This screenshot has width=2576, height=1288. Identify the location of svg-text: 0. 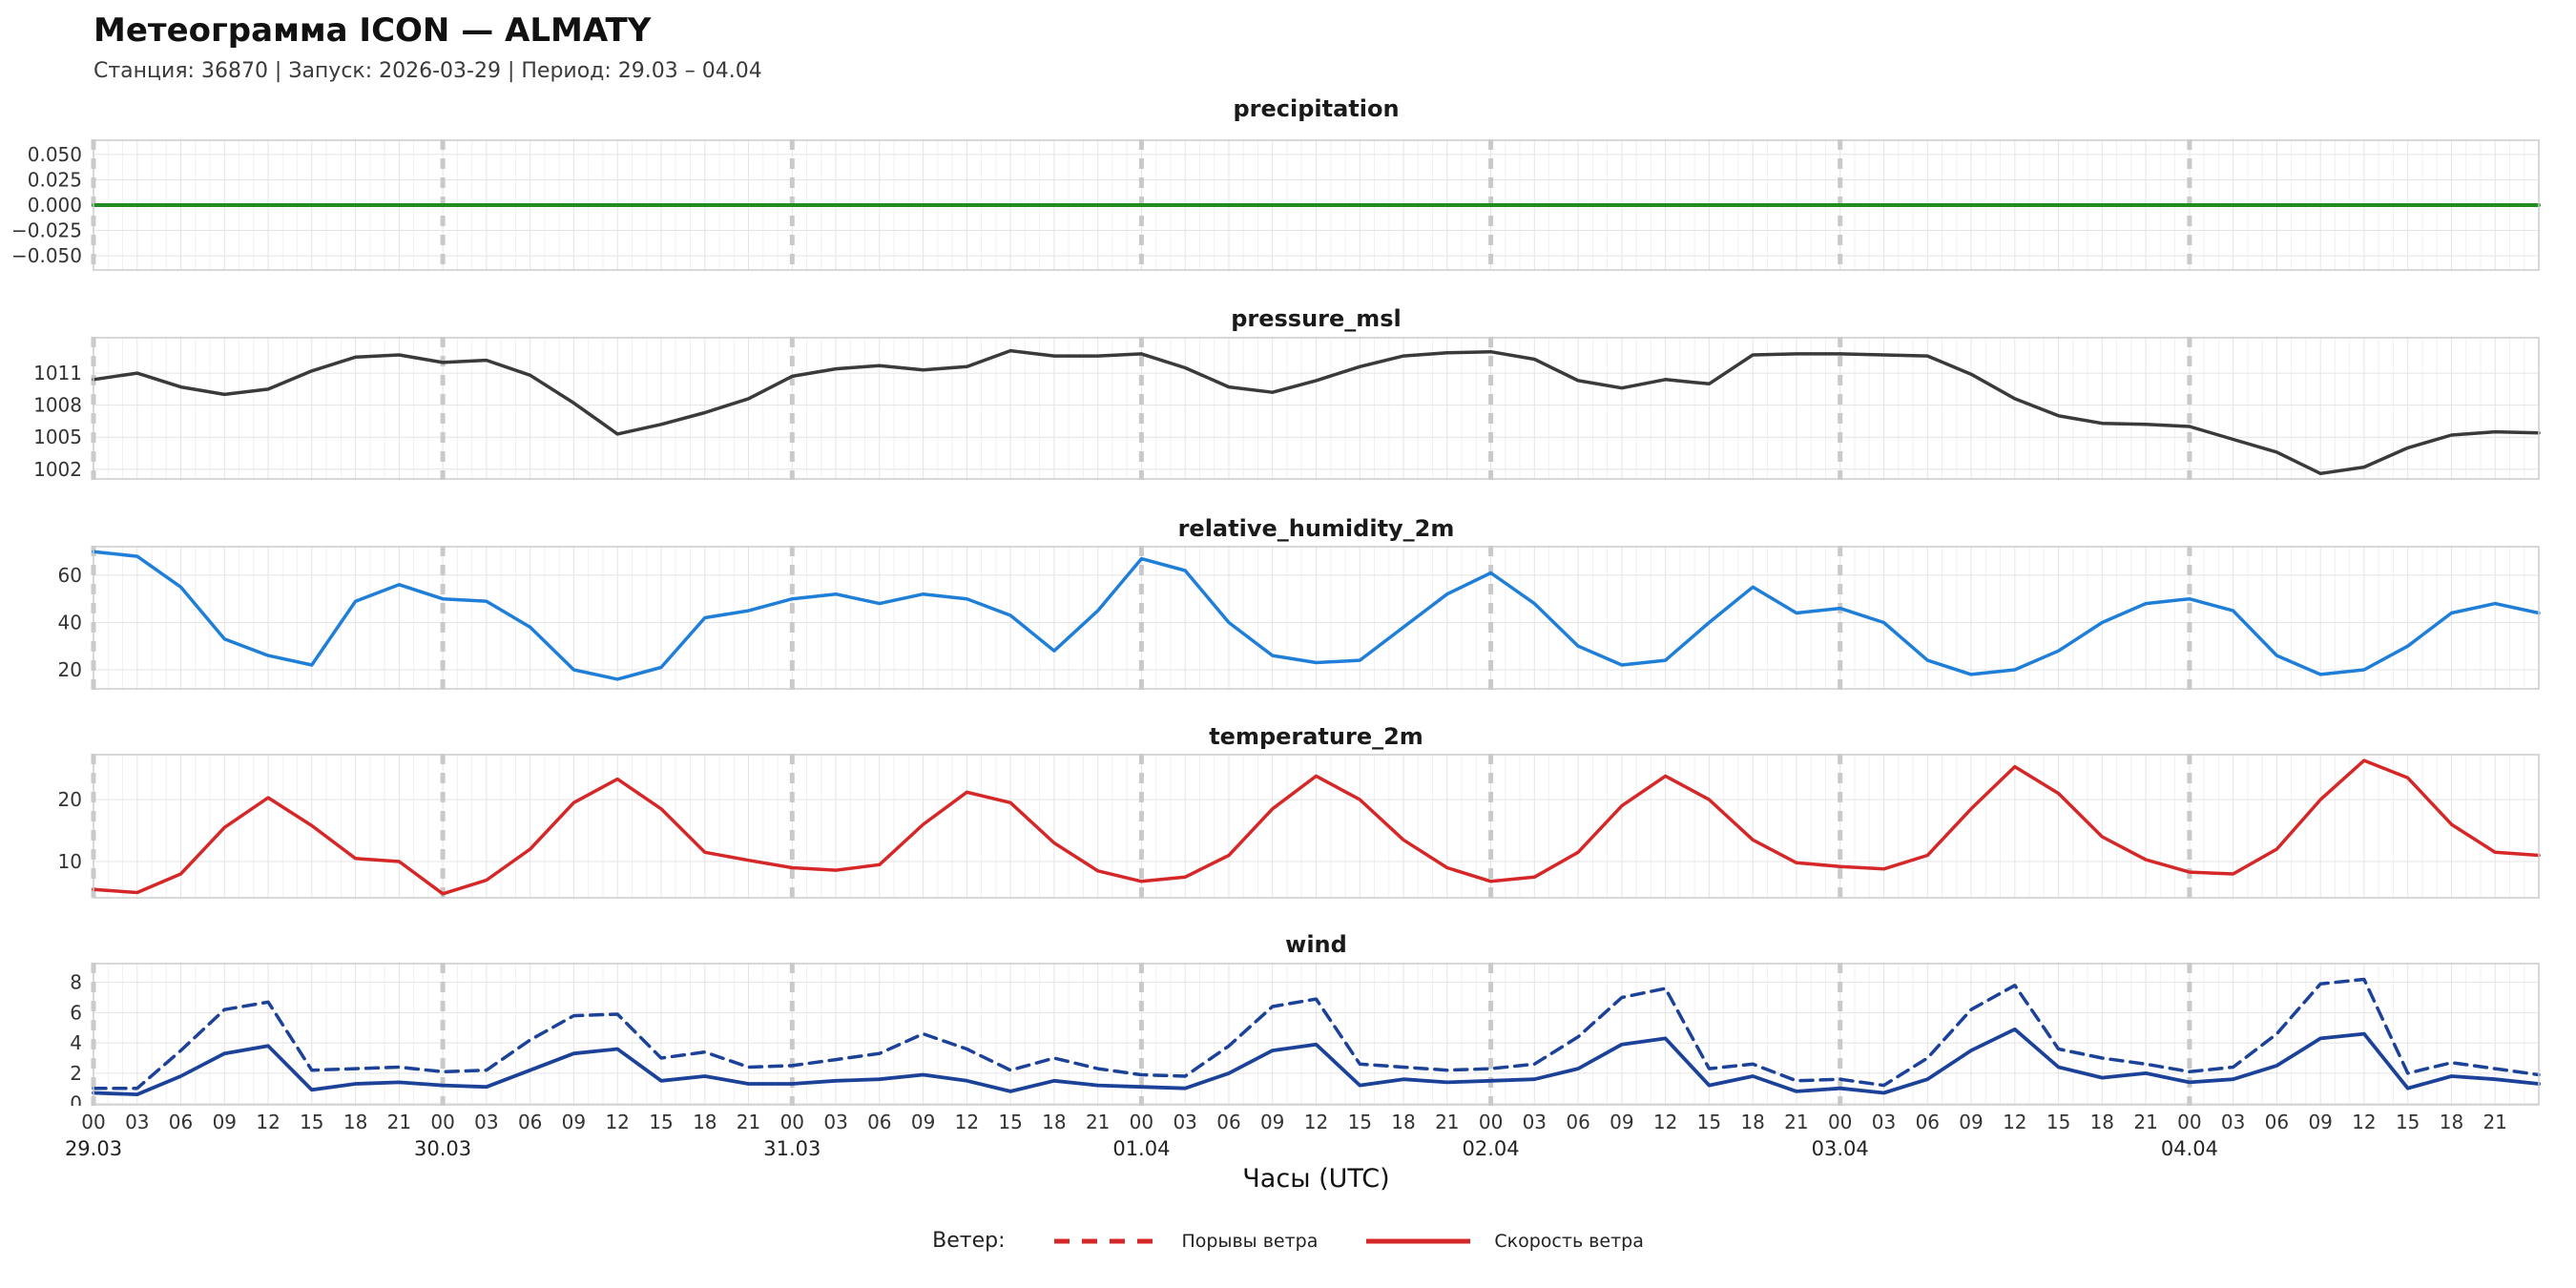
(76, 1099).